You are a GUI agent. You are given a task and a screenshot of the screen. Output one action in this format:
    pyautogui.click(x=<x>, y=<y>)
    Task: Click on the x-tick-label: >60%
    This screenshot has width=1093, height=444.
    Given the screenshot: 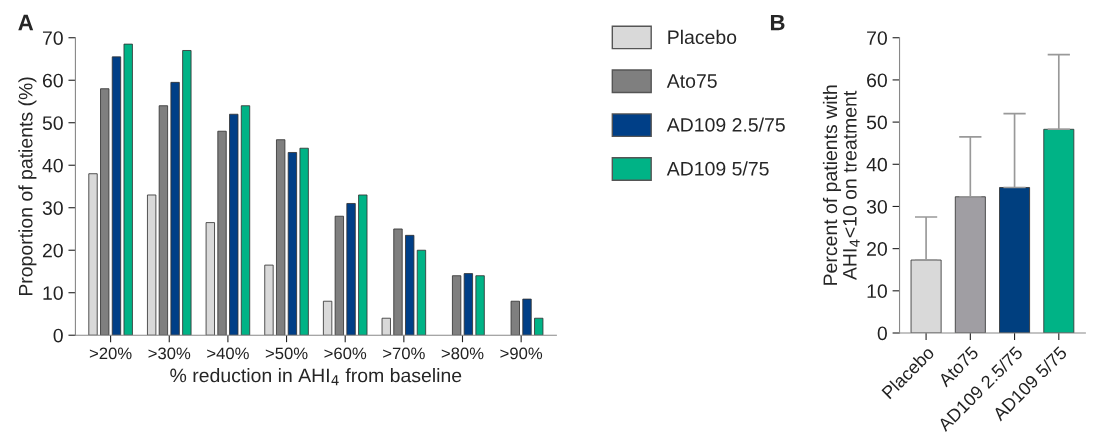 What is the action you would take?
    pyautogui.click(x=345, y=353)
    